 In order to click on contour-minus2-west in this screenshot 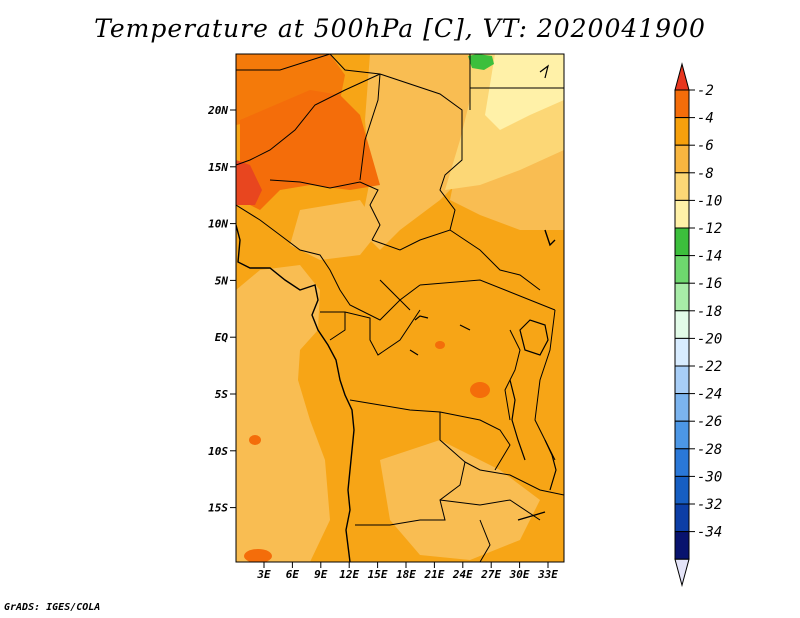, I will do `click(249, 182)`.